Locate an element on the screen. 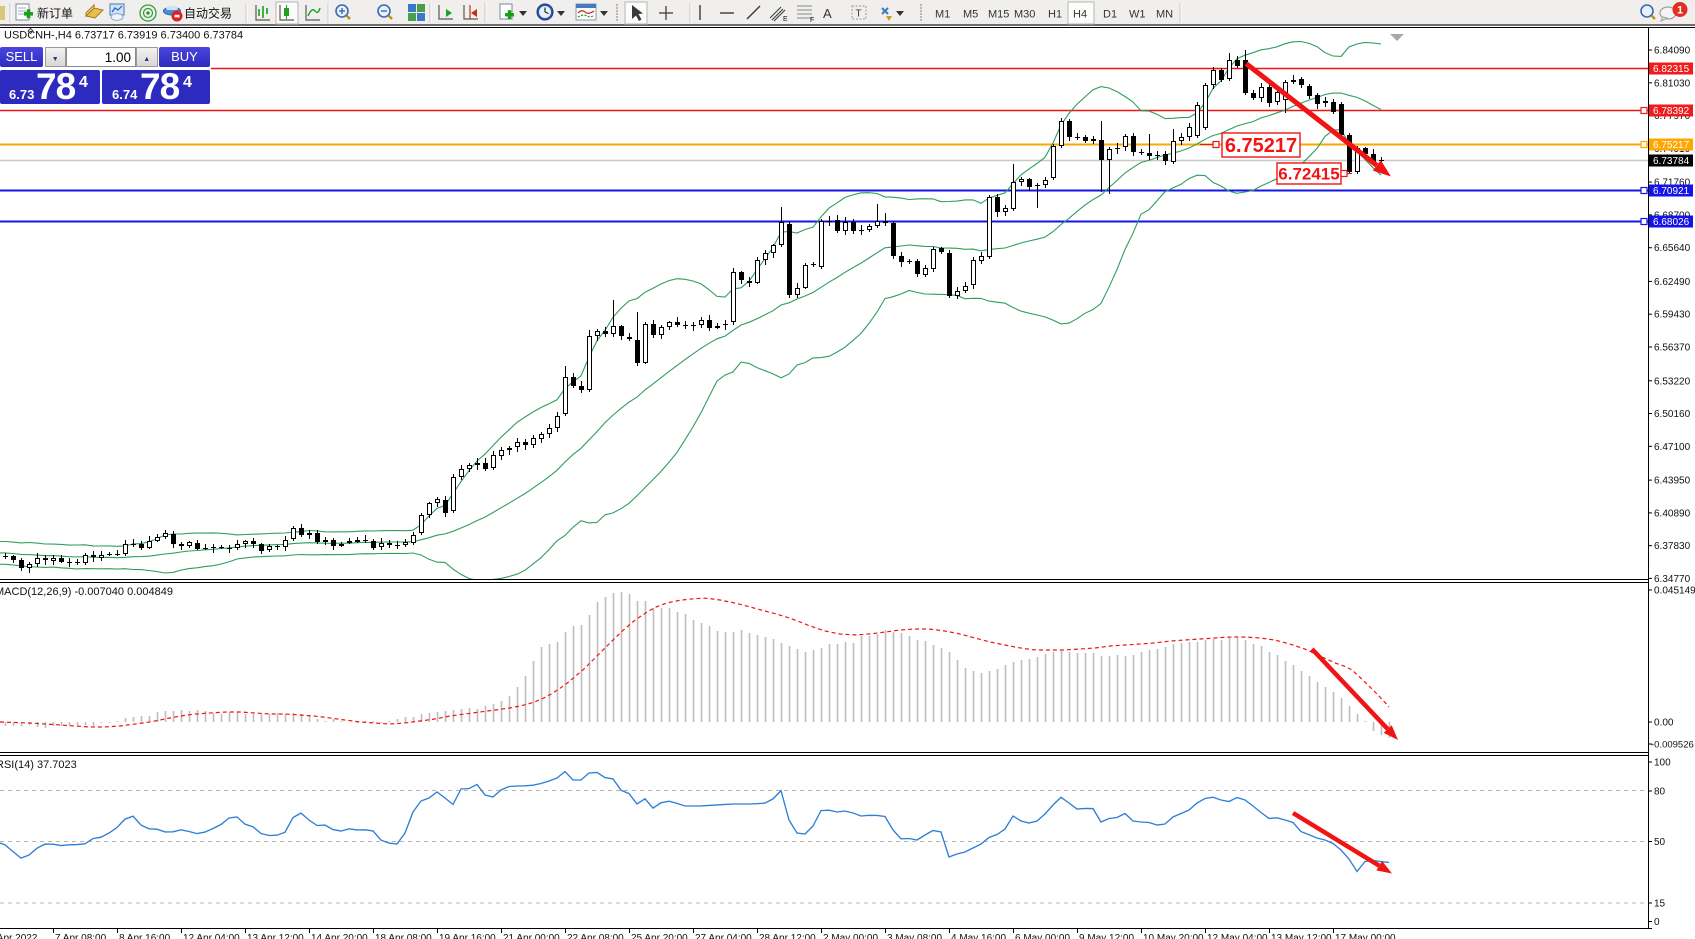 This screenshot has width=1695, height=939. svg-text: T is located at coordinates (859, 14).